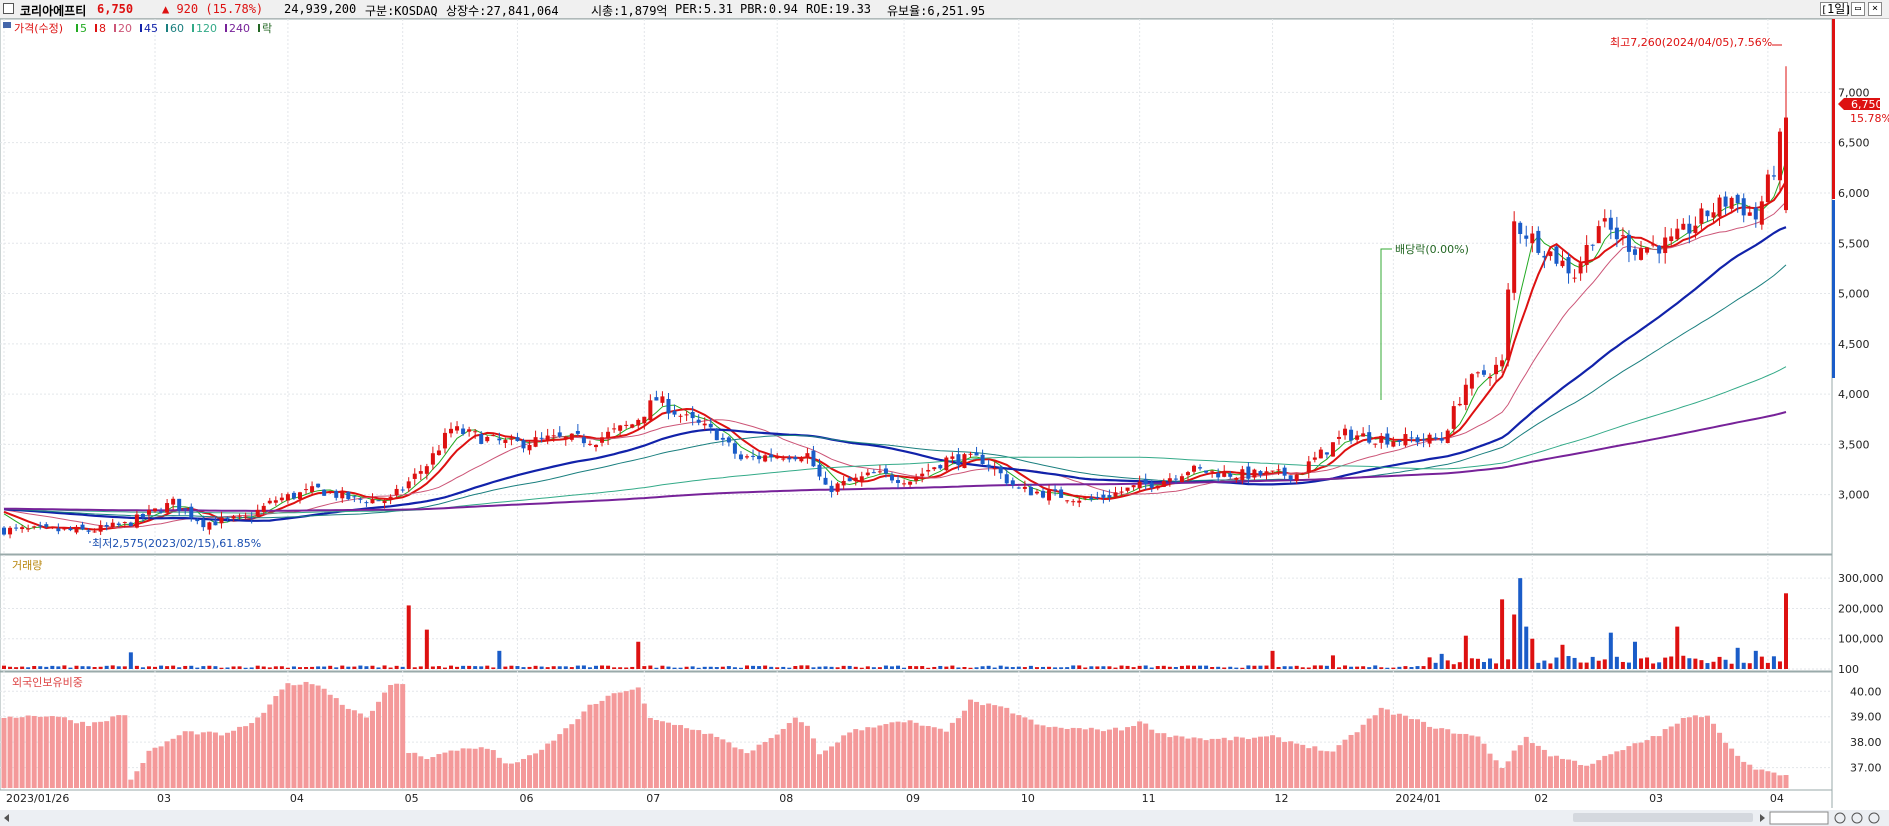 This screenshot has height=826, width=1889. Describe the element at coordinates (1799, 818) in the screenshot. I see `zoom-slider` at that location.